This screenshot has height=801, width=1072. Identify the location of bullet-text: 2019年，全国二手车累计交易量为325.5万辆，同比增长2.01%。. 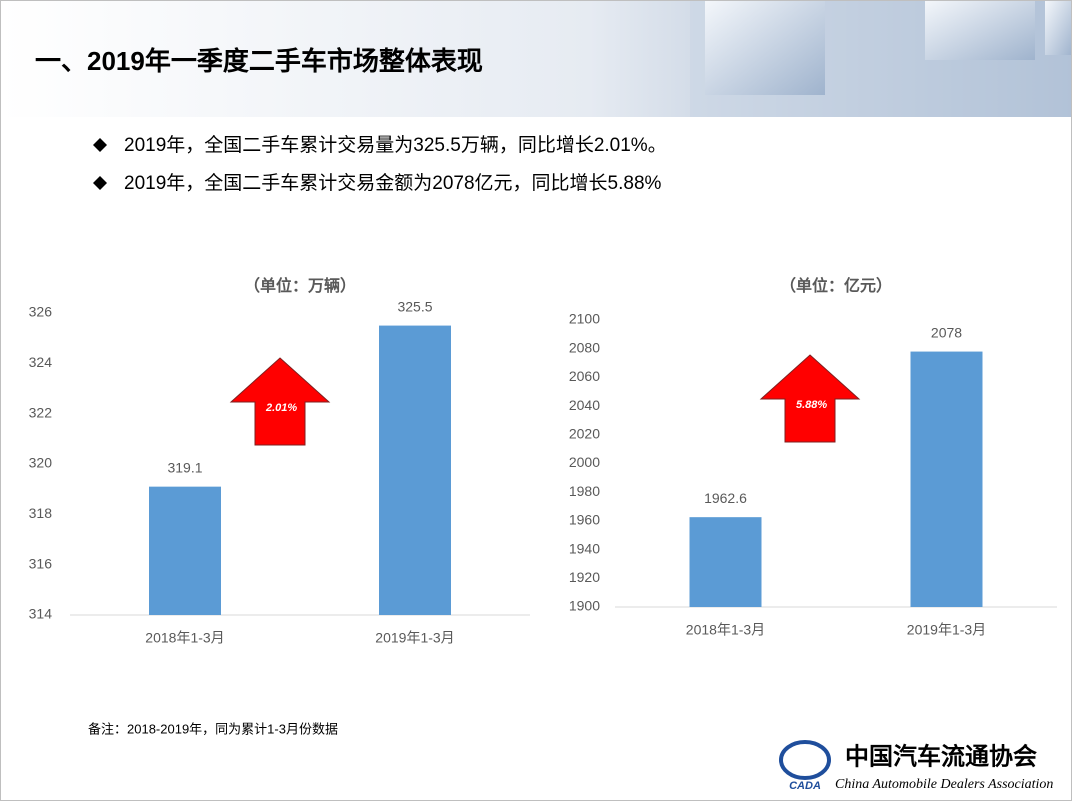
(395, 145).